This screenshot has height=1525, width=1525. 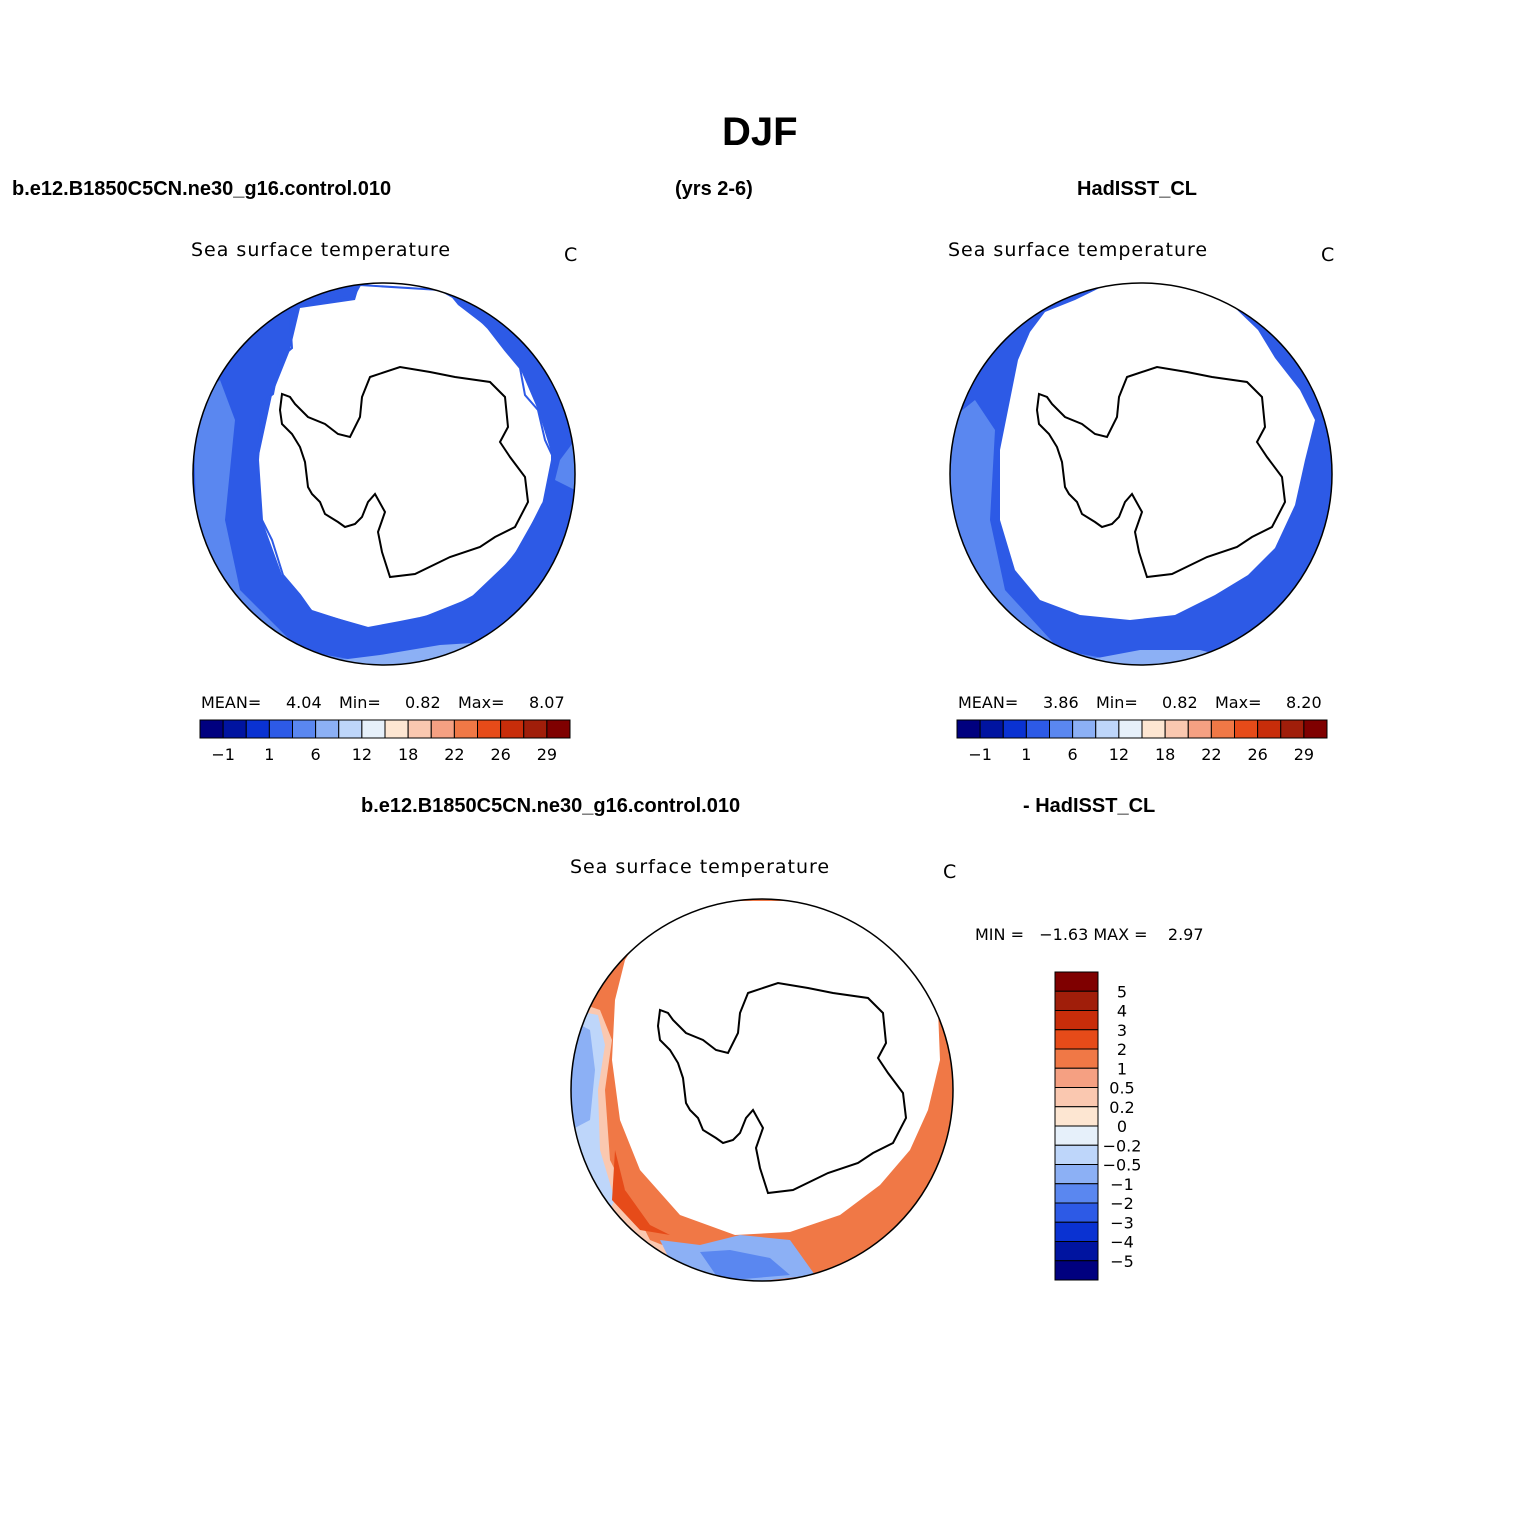 I want to click on obs-panel-unit: C, so click(x=1328, y=255).